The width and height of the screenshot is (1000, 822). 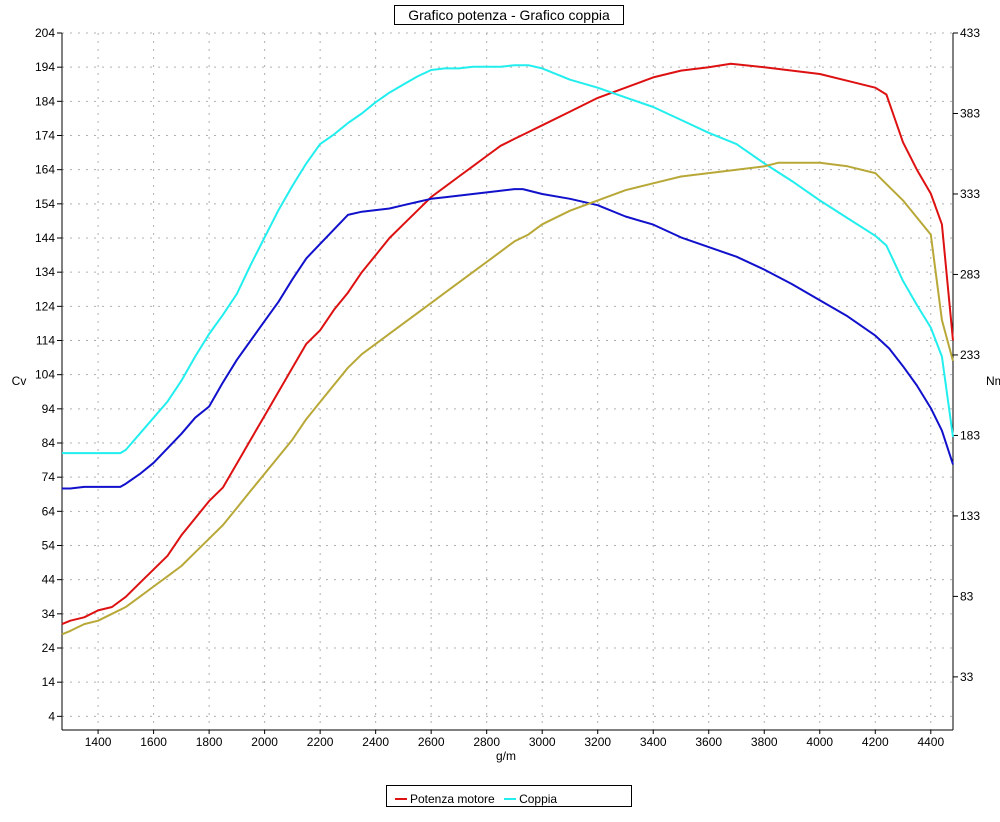 What do you see at coordinates (930, 742) in the screenshot?
I see `x-tick-label: 4400` at bounding box center [930, 742].